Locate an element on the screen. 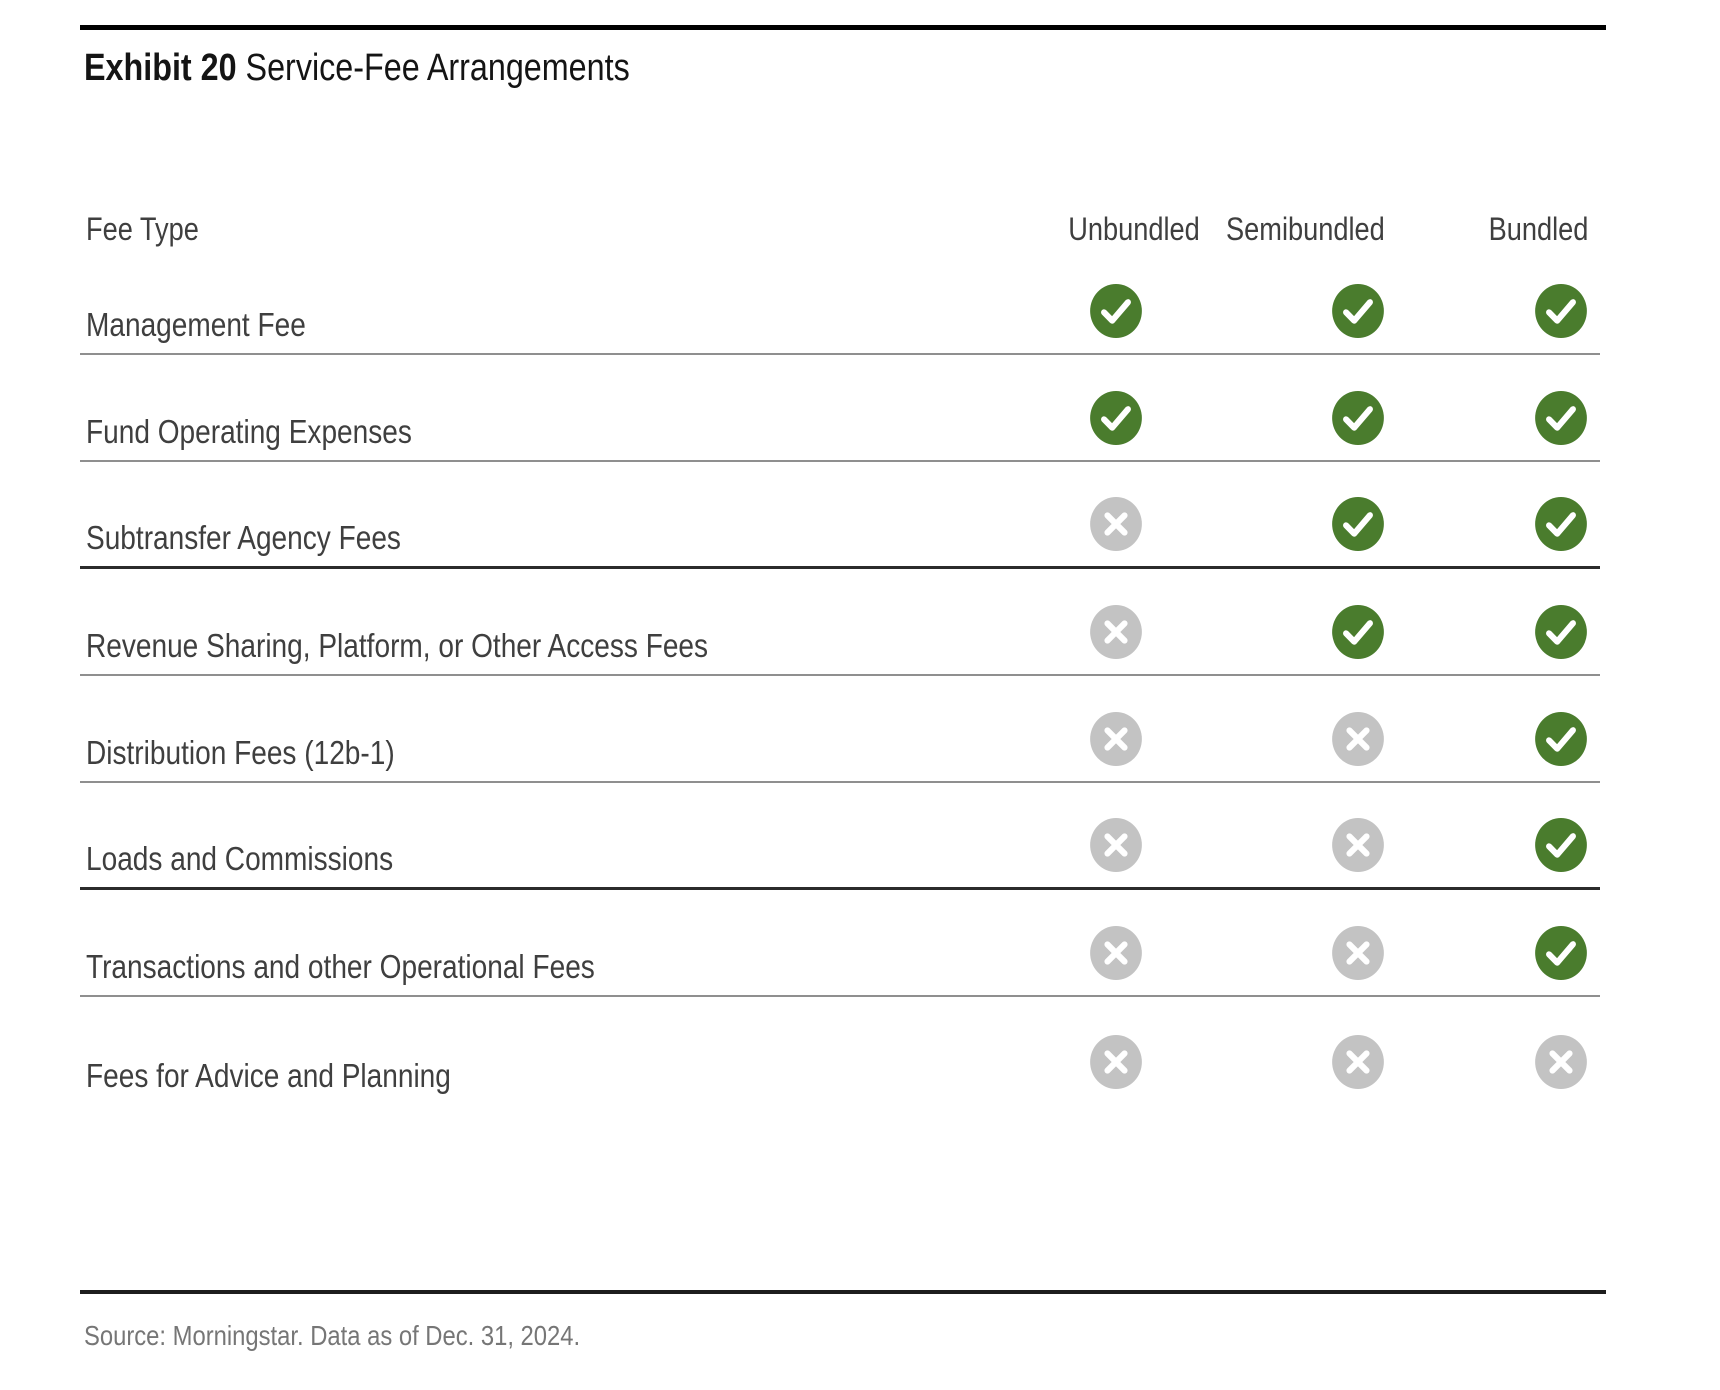 The image size is (1720, 1390). table-row: Management Fee is located at coordinates (840, 301).